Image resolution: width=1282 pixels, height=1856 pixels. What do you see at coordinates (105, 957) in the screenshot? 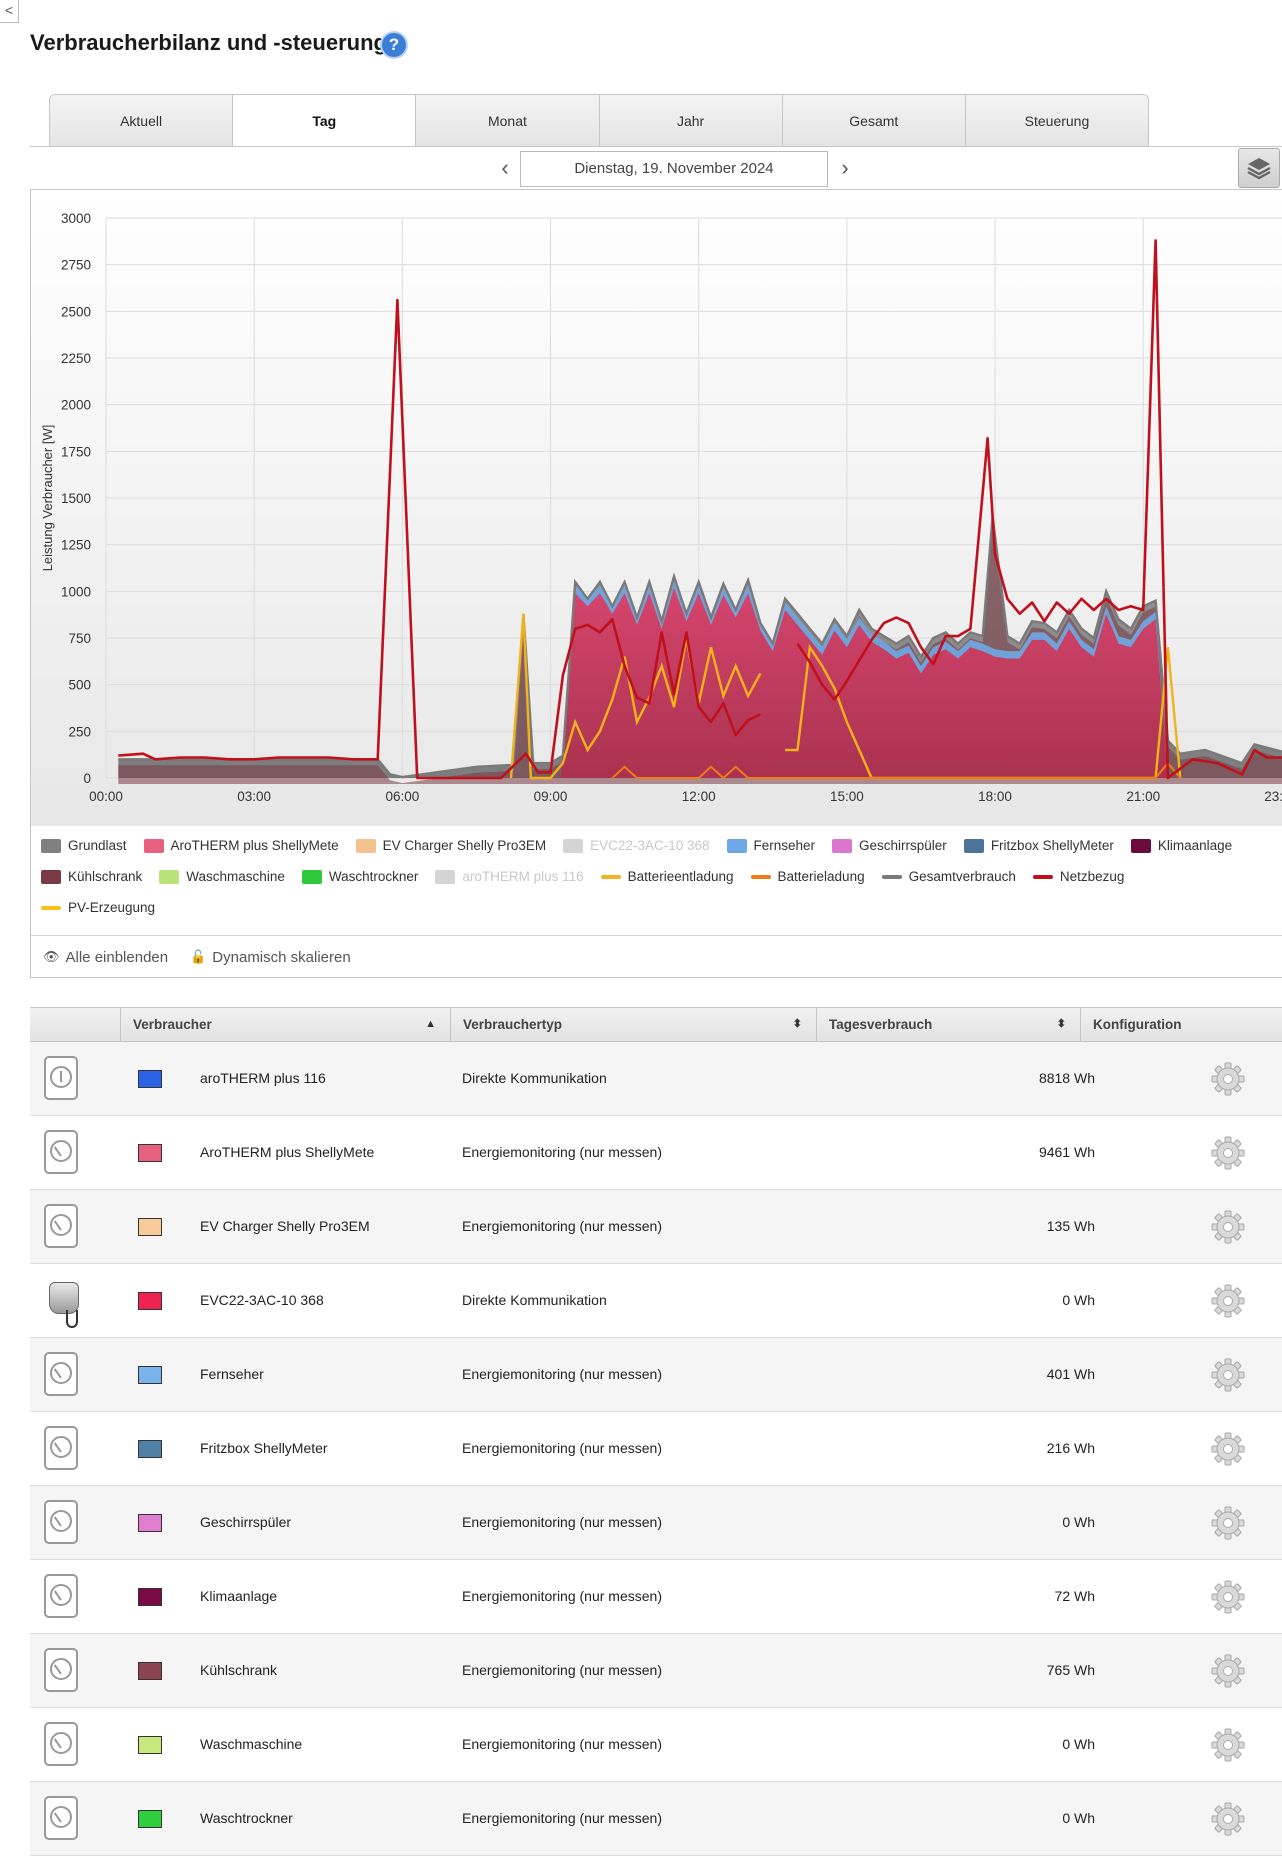
I see `show-all-button: 👁 Alle einblenden` at bounding box center [105, 957].